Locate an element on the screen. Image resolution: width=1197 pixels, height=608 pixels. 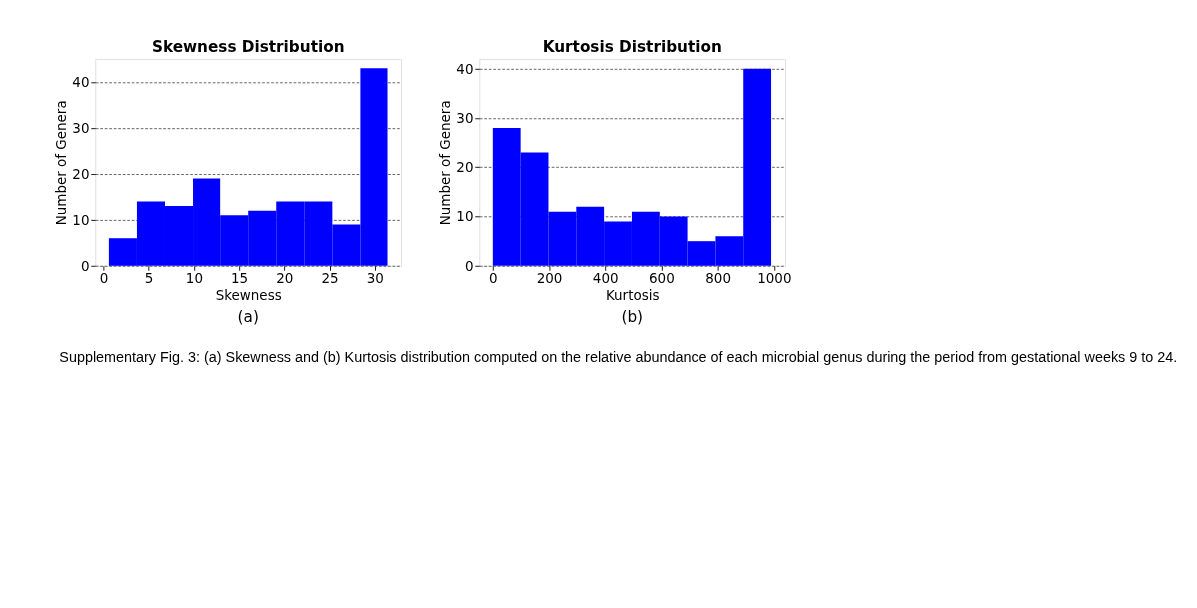
x-axis-title: Kurtosis is located at coordinates (632, 295).